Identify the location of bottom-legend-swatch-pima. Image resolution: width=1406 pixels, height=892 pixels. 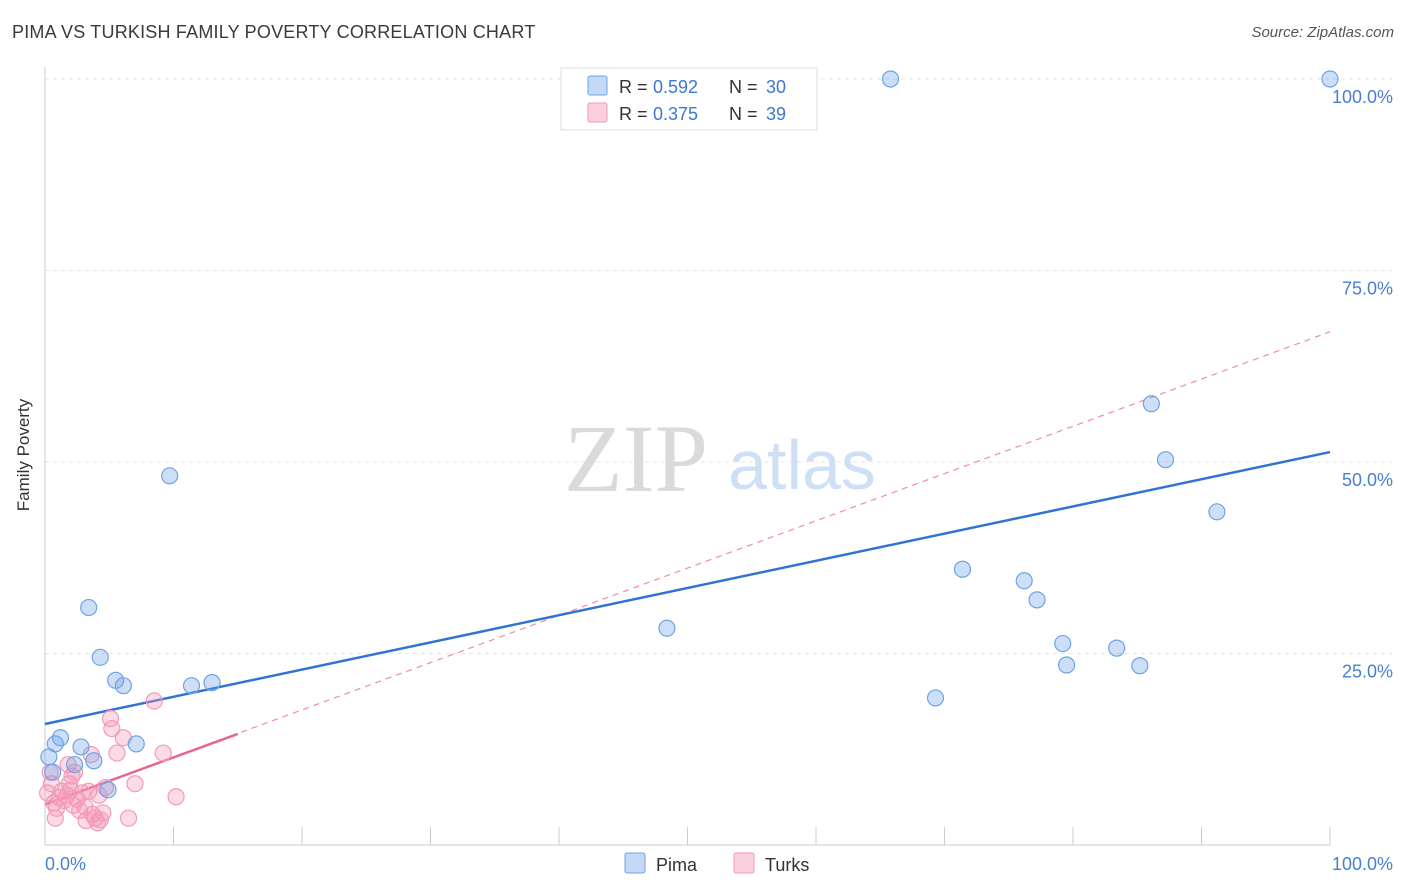
(635, 863).